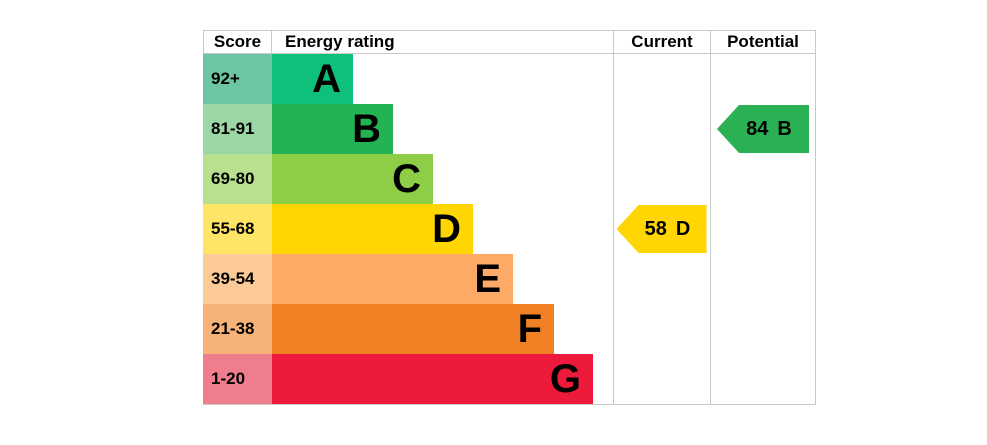 This screenshot has height=445, width=987. I want to click on rating-bar: D, so click(372, 229).